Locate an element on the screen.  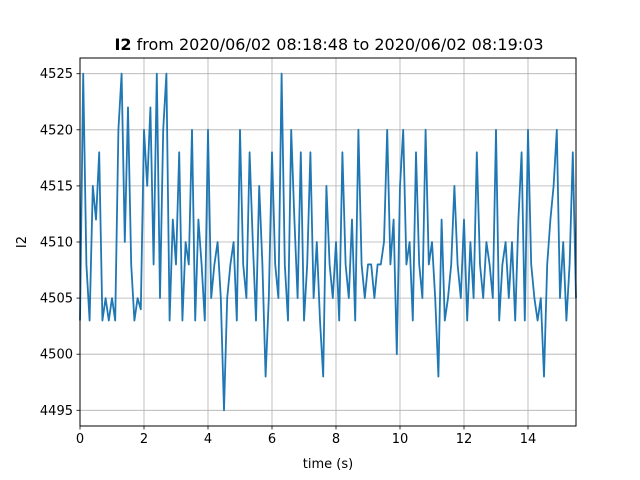
y-tick-label: 4500 is located at coordinates (56, 355).